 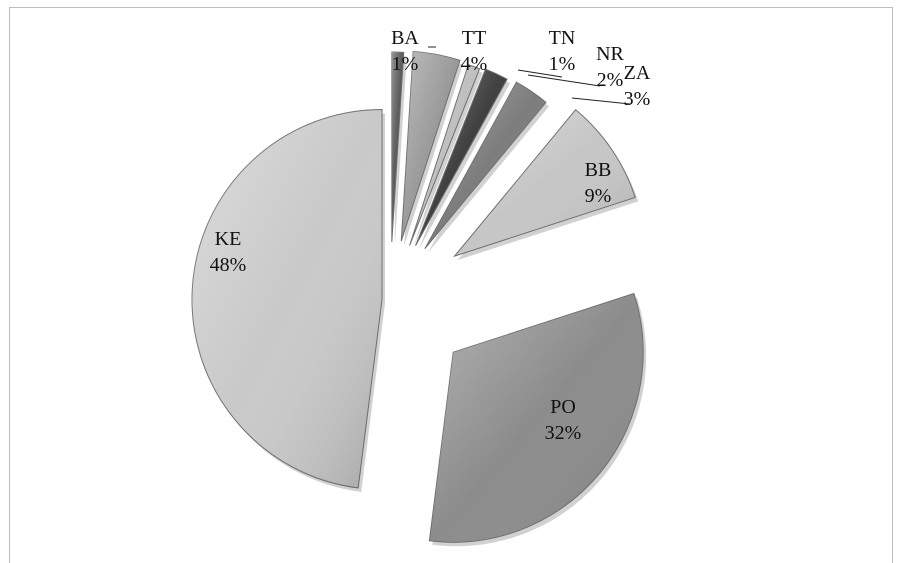 What do you see at coordinates (562, 64) in the screenshot?
I see `slice-pct-tn: 1%` at bounding box center [562, 64].